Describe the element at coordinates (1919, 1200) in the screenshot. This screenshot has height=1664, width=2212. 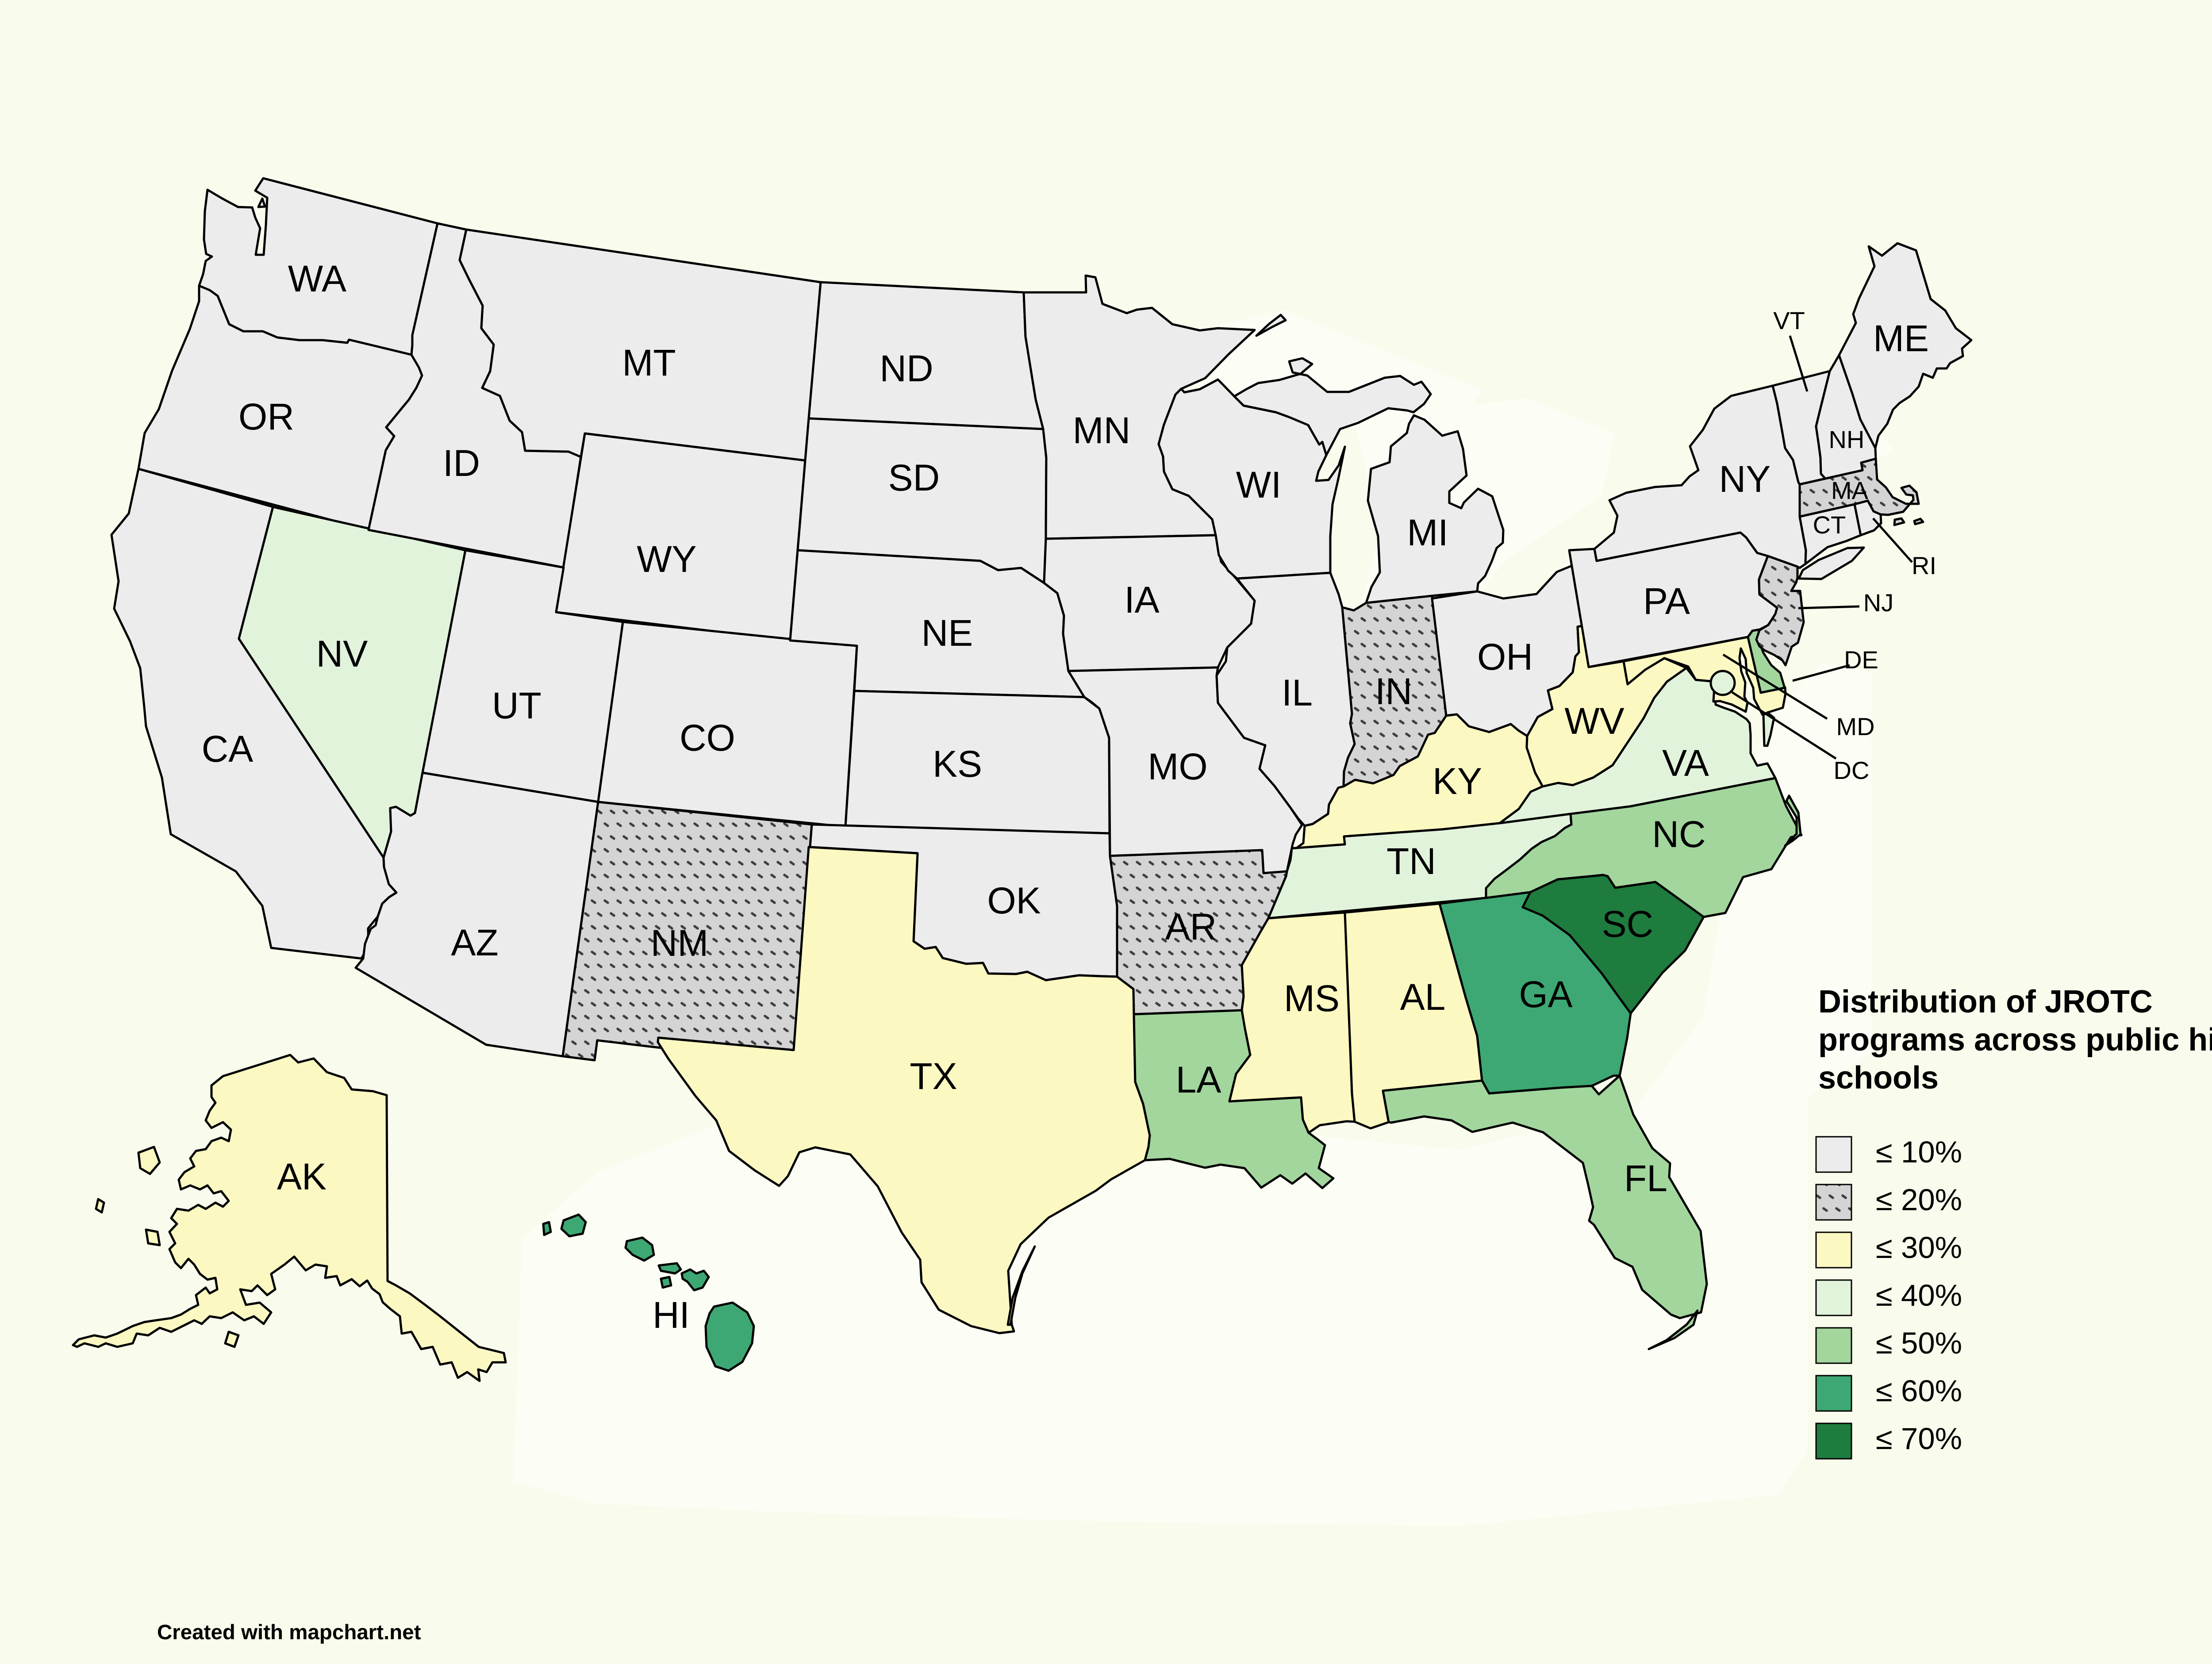
I see `svg-text: ≤ 20%` at that location.